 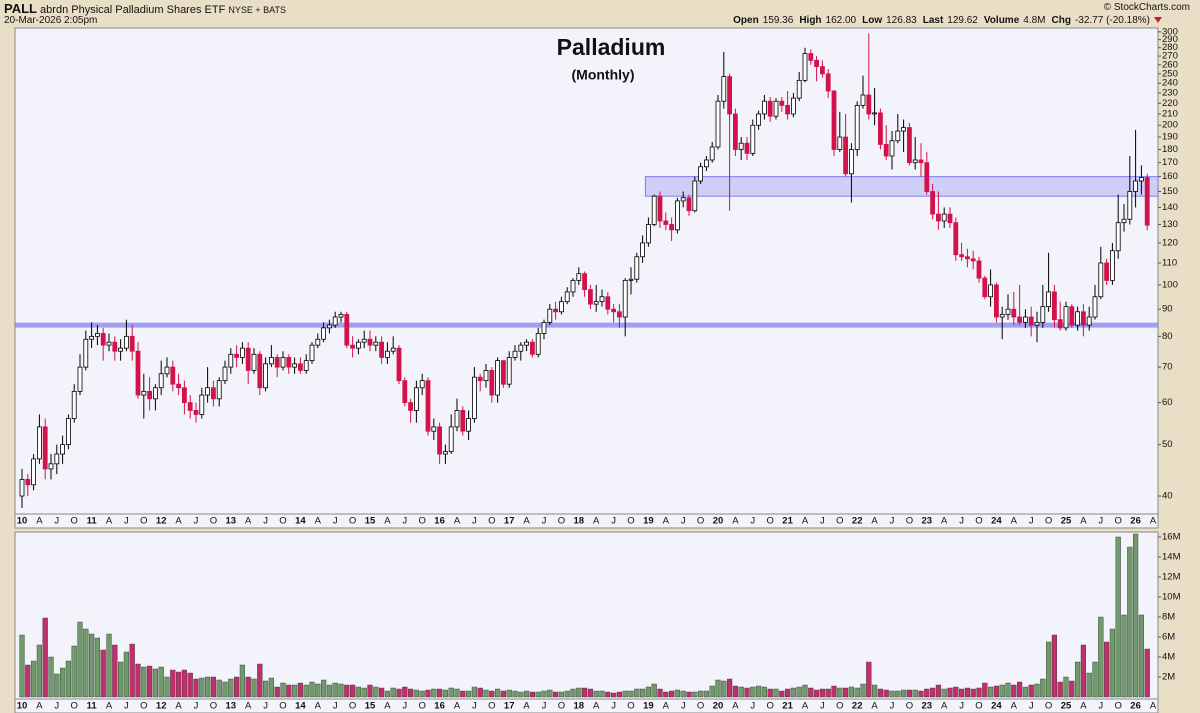 What do you see at coordinates (92, 706) in the screenshot?
I see `x-tick-label: 11` at bounding box center [92, 706].